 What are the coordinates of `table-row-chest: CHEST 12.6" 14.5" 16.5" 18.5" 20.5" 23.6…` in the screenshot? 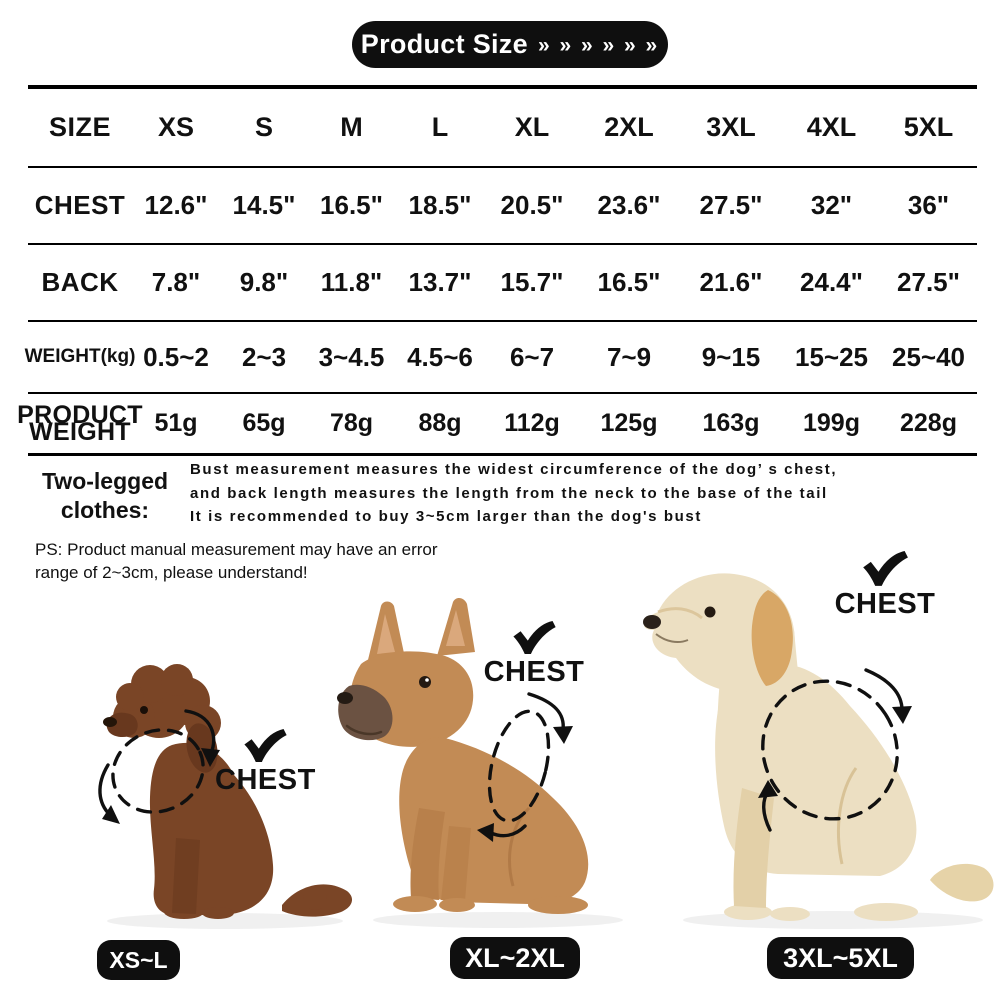 It's located at (502, 206).